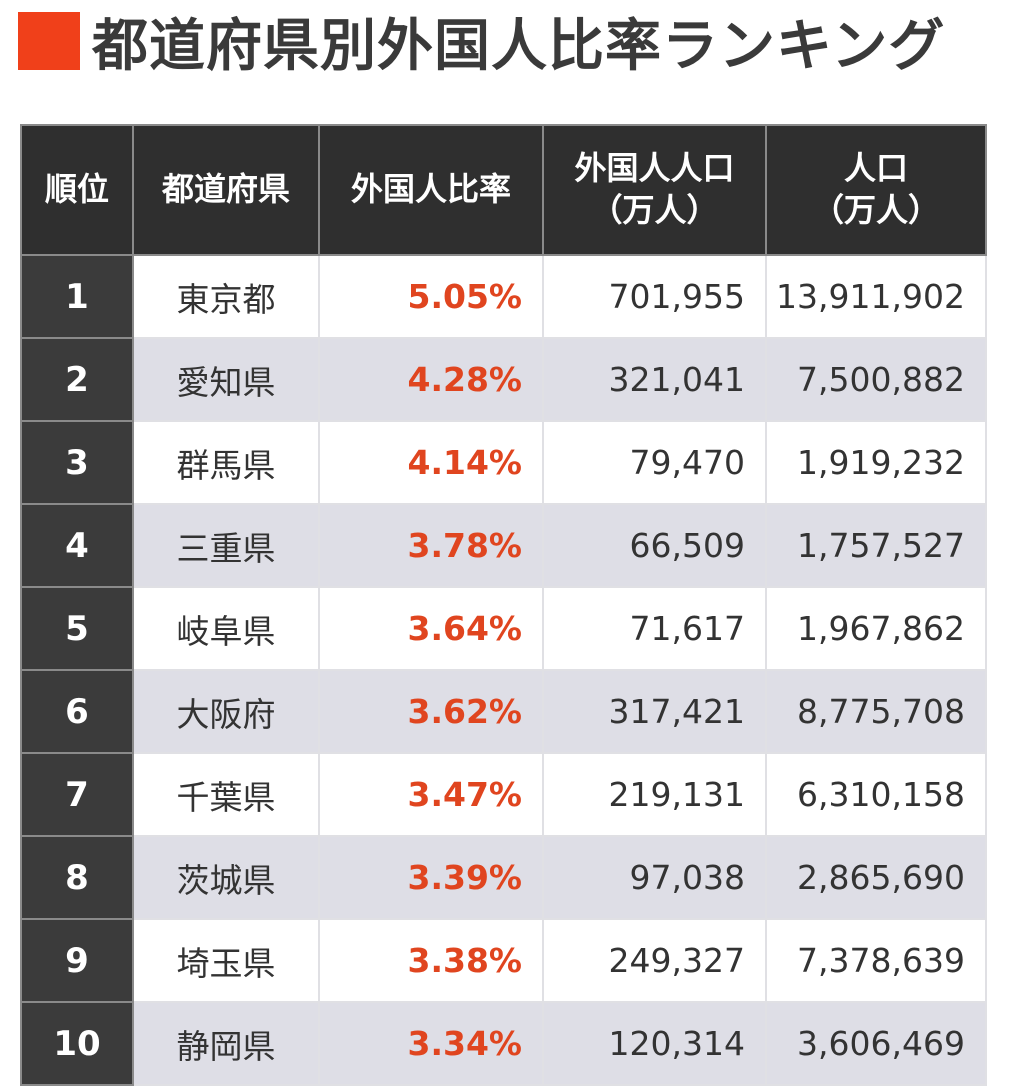 The image size is (1020, 1086). What do you see at coordinates (431, 794) in the screenshot?
I see `foreign-ratio-cell: 3.47%` at bounding box center [431, 794].